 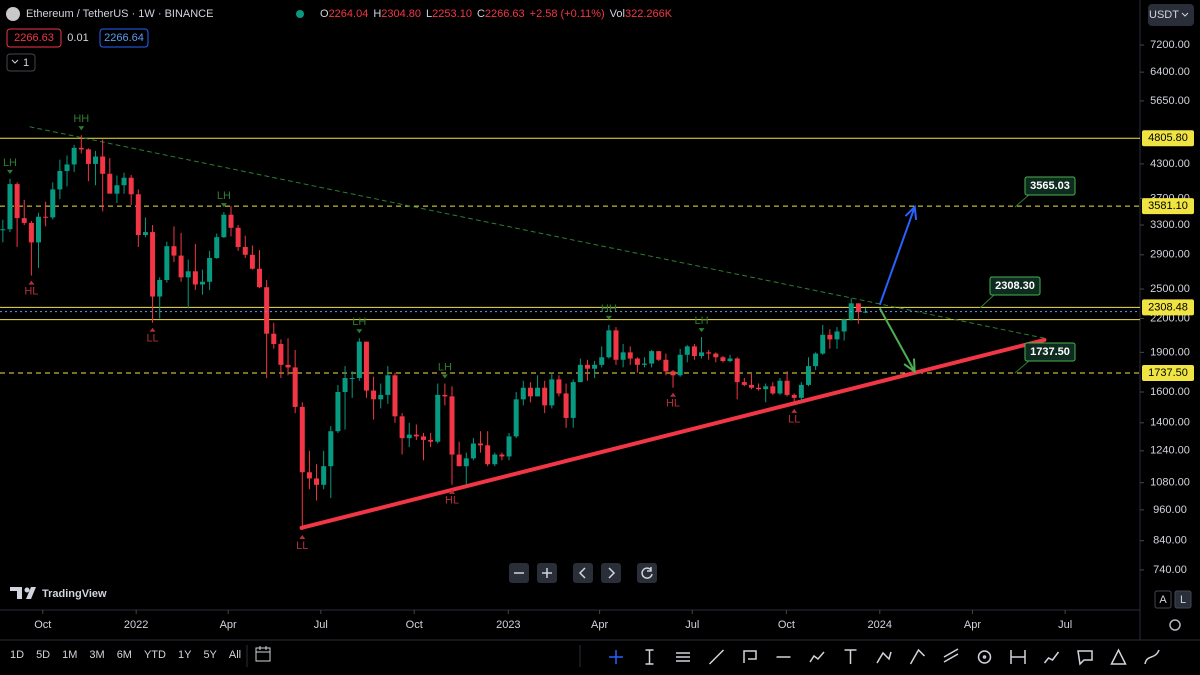 What do you see at coordinates (1170, 318) in the screenshot?
I see `y-tick-label: 2200.00` at bounding box center [1170, 318].